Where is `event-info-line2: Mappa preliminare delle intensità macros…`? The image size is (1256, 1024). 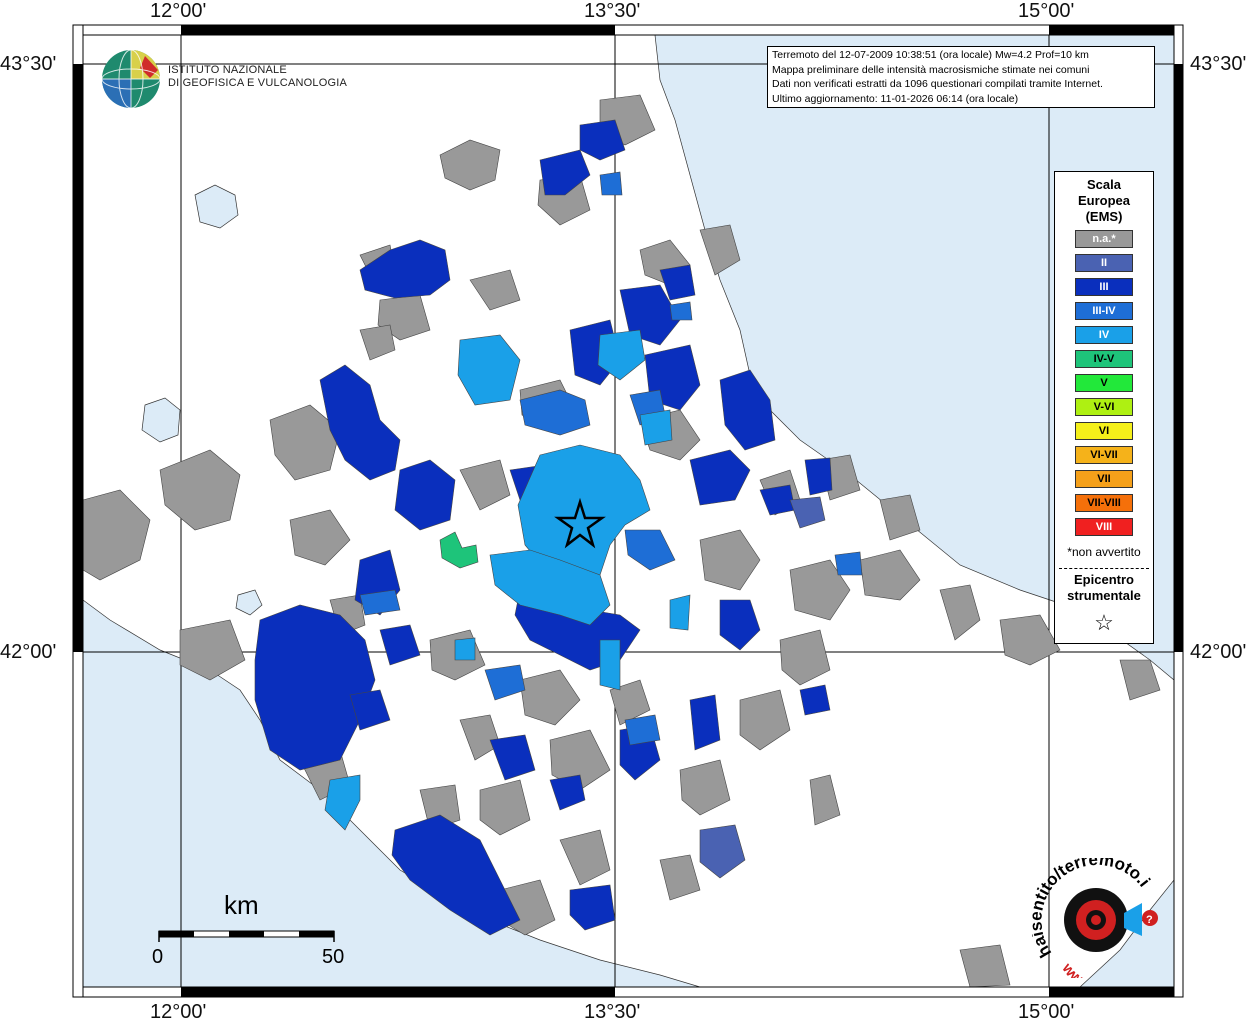
event-info-line2: Mappa preliminare delle intensità macros… is located at coordinates (931, 69).